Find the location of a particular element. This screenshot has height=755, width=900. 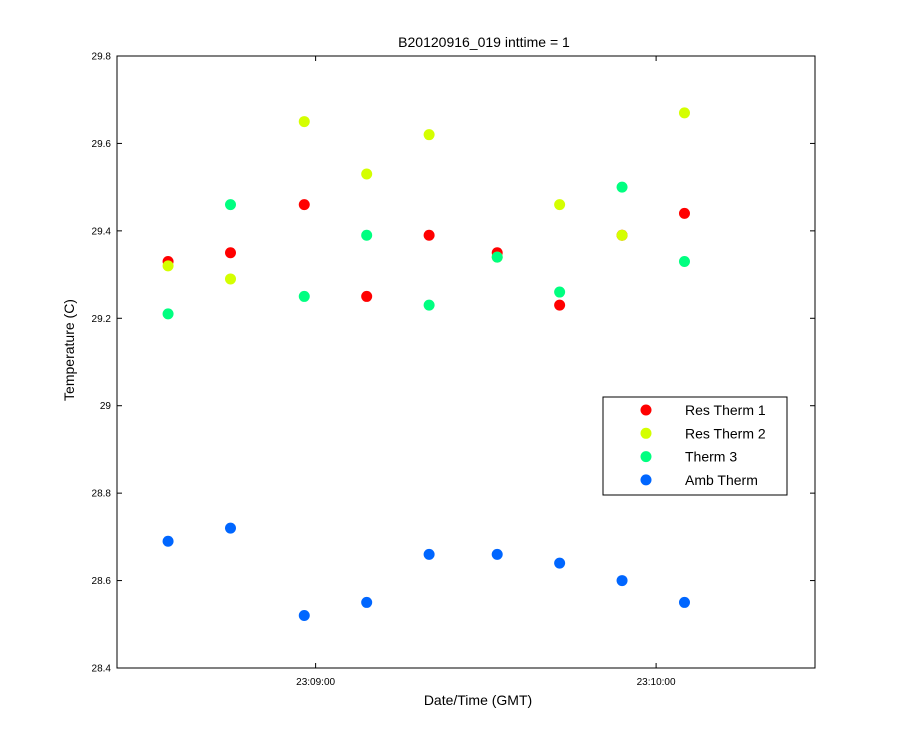

legend-label-res-therm-2: Res Therm 2 is located at coordinates (725, 433).